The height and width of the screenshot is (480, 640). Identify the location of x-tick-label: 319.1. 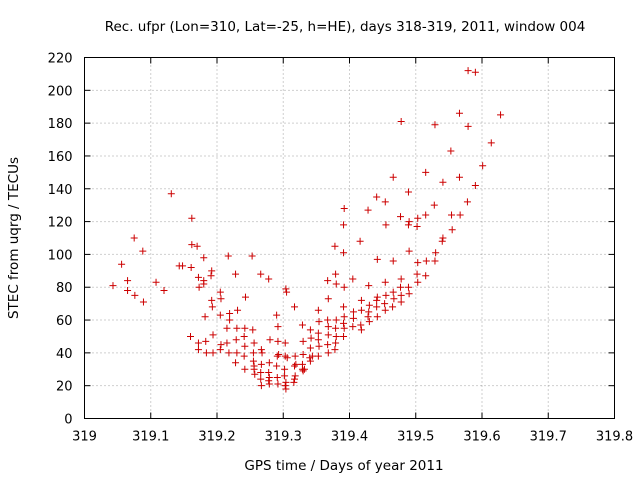
(150, 437).